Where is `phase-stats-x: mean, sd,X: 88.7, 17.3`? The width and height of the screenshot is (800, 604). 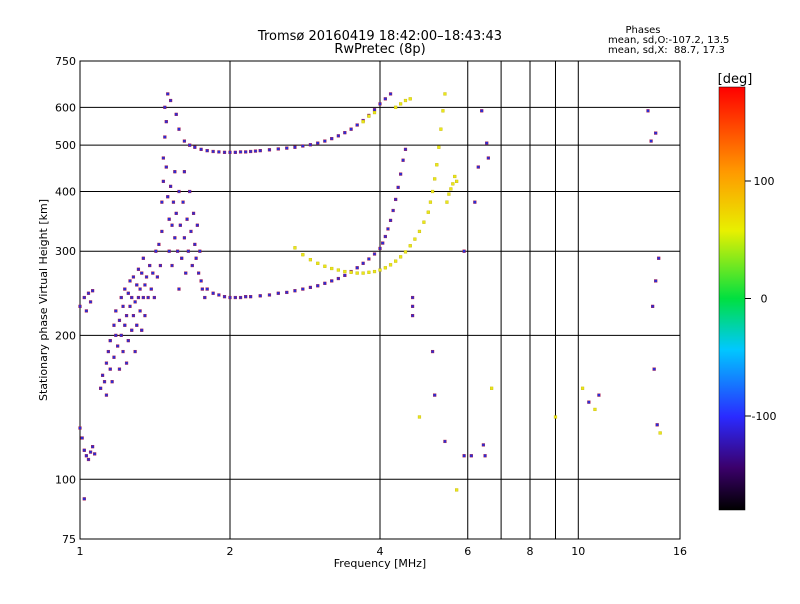
phase-stats-x: mean, sd,X: 88.7, 17.3 is located at coordinates (666, 50).